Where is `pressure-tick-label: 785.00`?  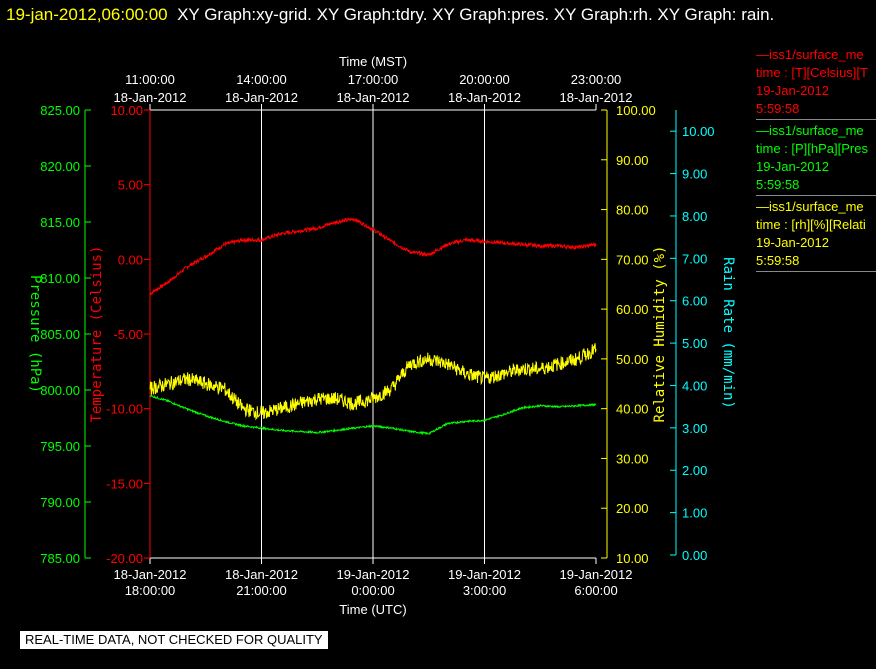
pressure-tick-label: 785.00 is located at coordinates (60, 558).